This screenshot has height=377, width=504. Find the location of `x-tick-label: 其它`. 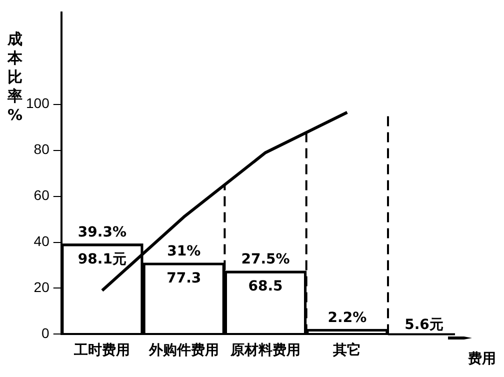

x-tick-label: 其它 is located at coordinates (347, 349).